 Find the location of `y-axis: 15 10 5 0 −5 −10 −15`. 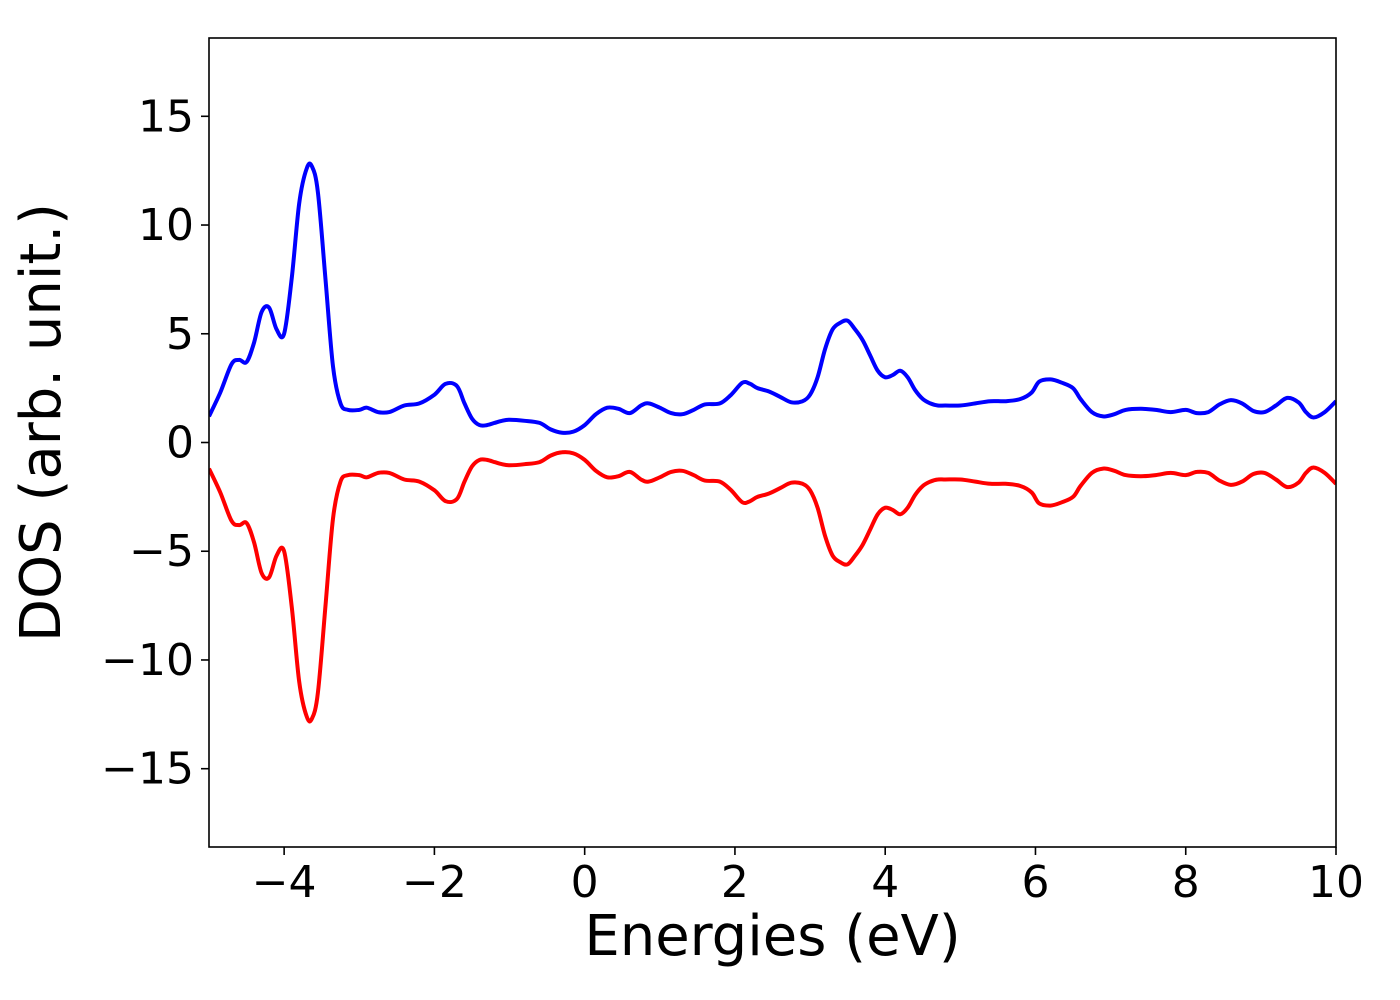

y-axis: 15 10 5 0 −5 −10 −15 is located at coordinates (155, 443).